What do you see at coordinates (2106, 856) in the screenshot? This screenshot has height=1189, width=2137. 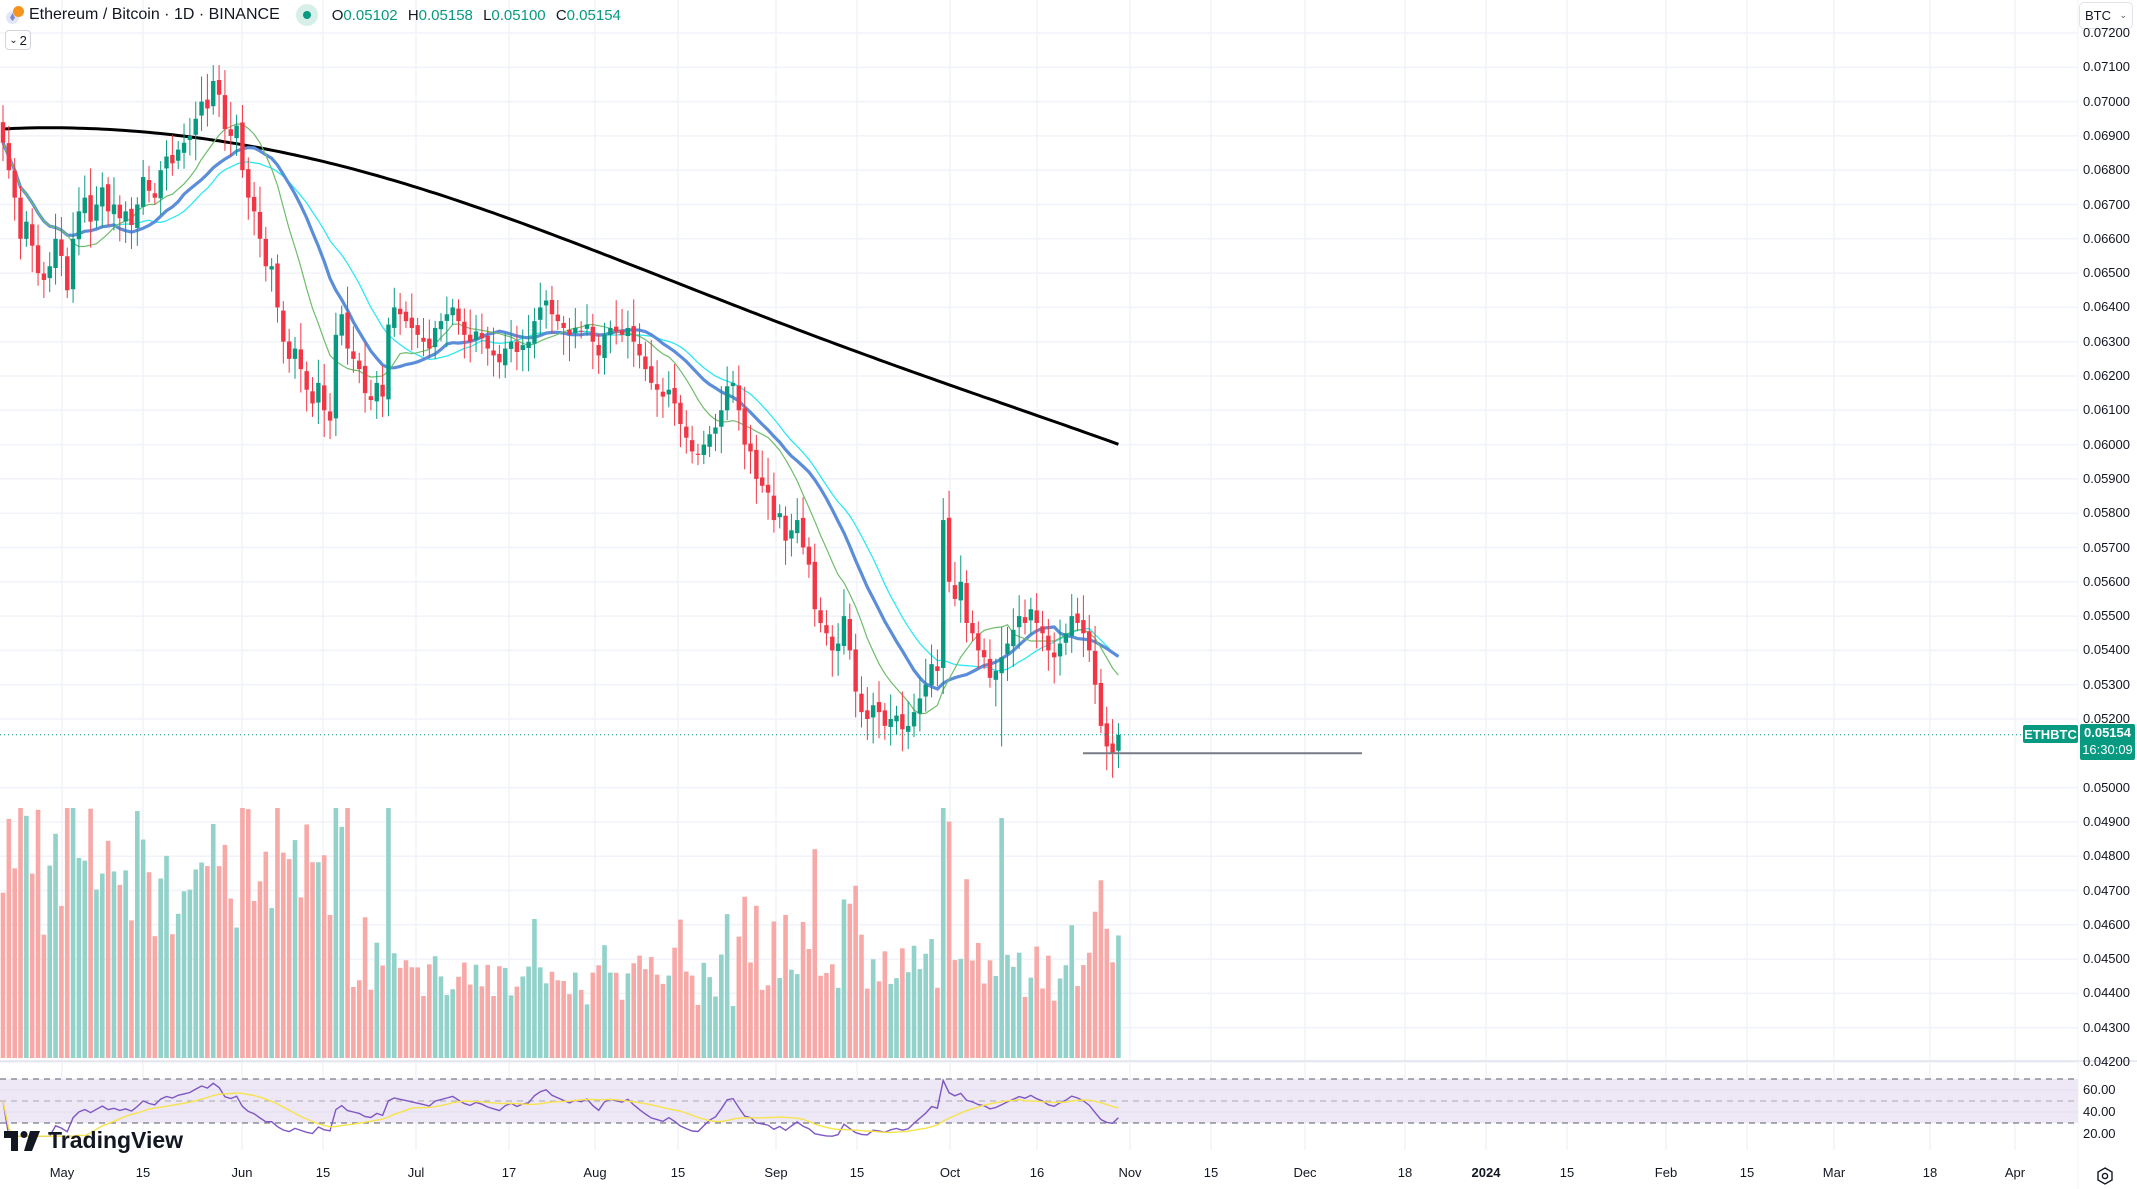 I see `price-scale-label: 0.04800` at bounding box center [2106, 856].